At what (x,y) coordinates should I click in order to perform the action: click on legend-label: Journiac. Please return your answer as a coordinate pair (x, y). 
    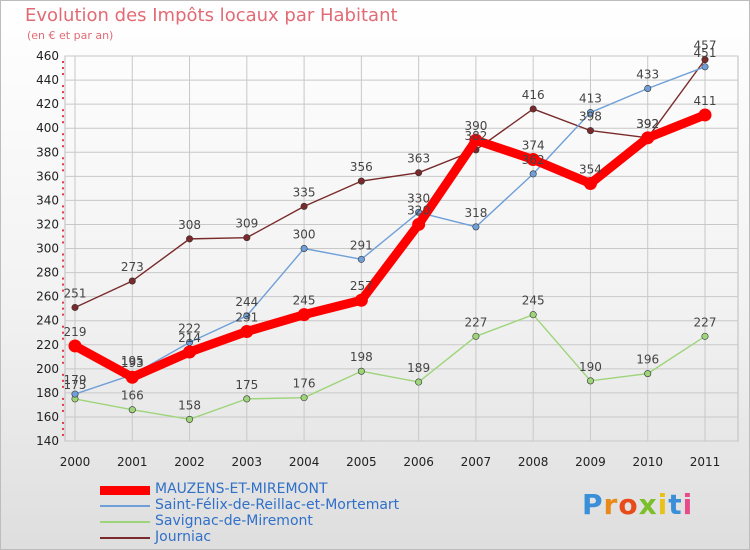
    Looking at the image, I should click on (183, 537).